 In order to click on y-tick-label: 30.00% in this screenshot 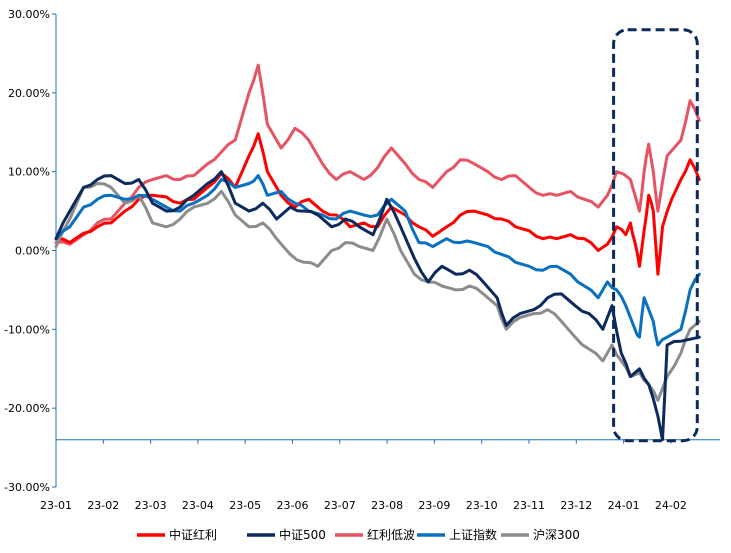, I will do `click(29, 14)`.